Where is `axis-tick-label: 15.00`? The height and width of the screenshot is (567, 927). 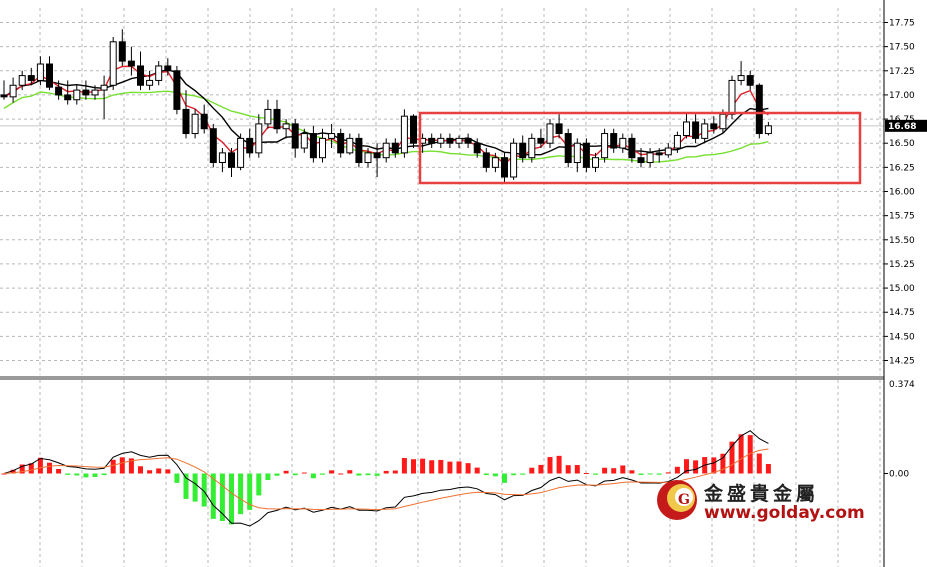
axis-tick-label: 15.00 is located at coordinates (902, 289).